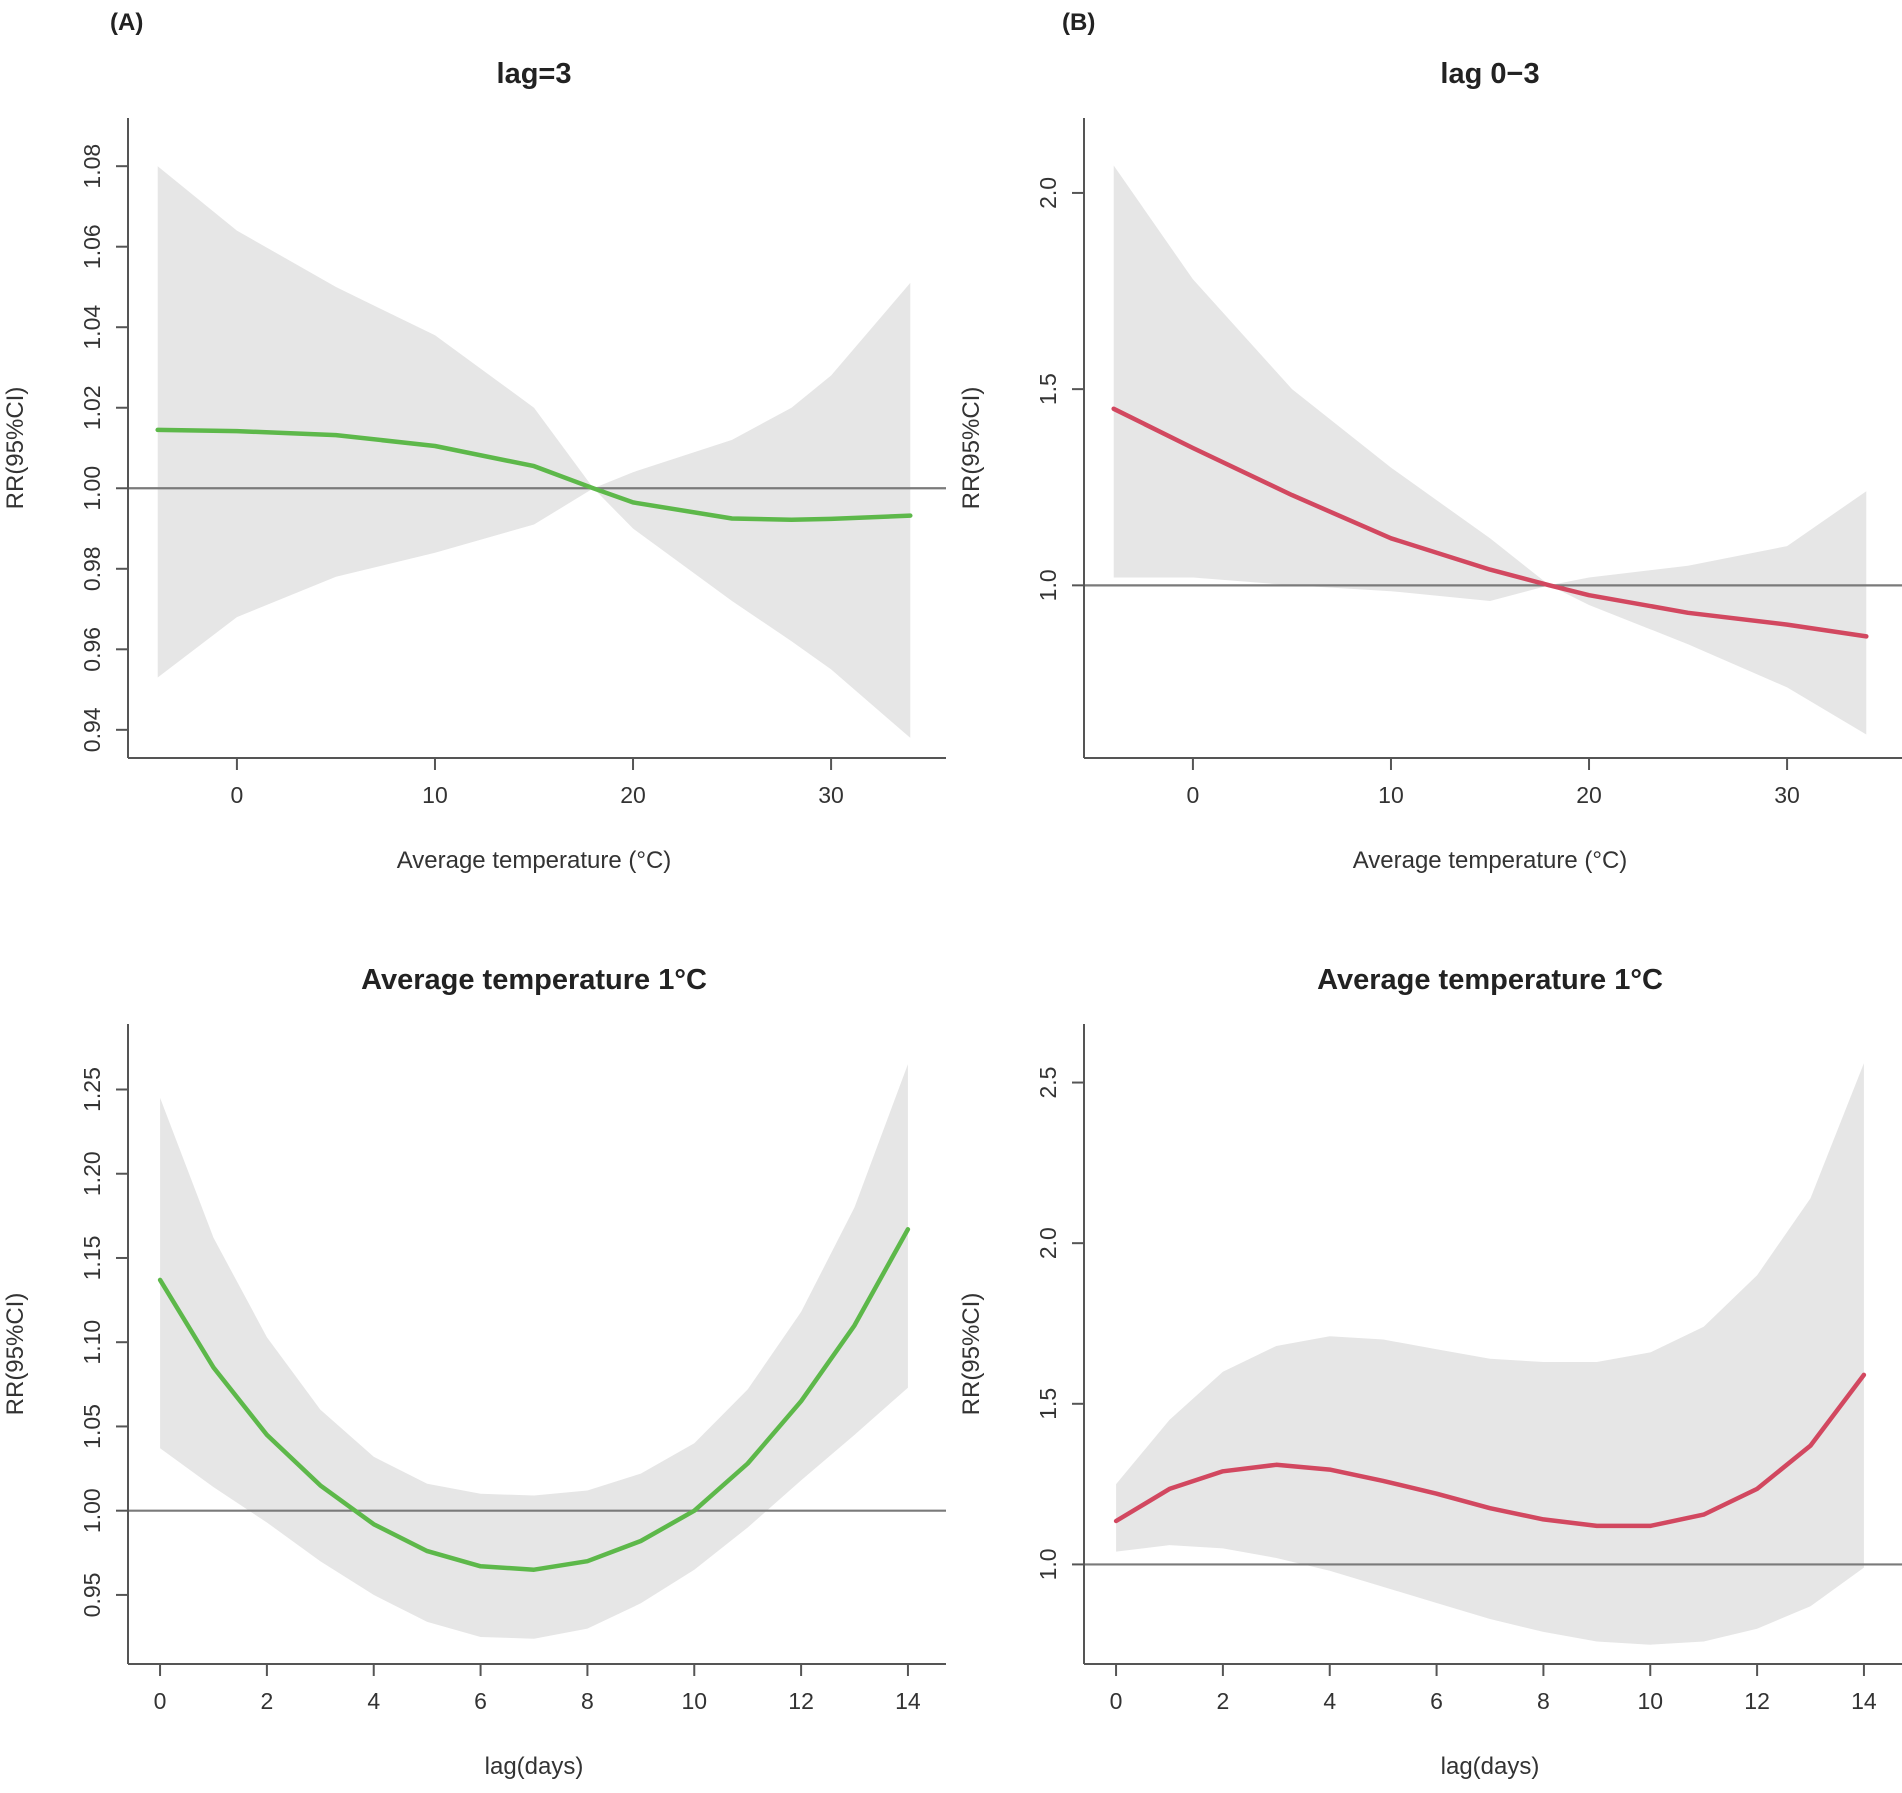 Image resolution: width=1902 pixels, height=1793 pixels. I want to click on y-tick-label: 2.5, so click(1048, 1083).